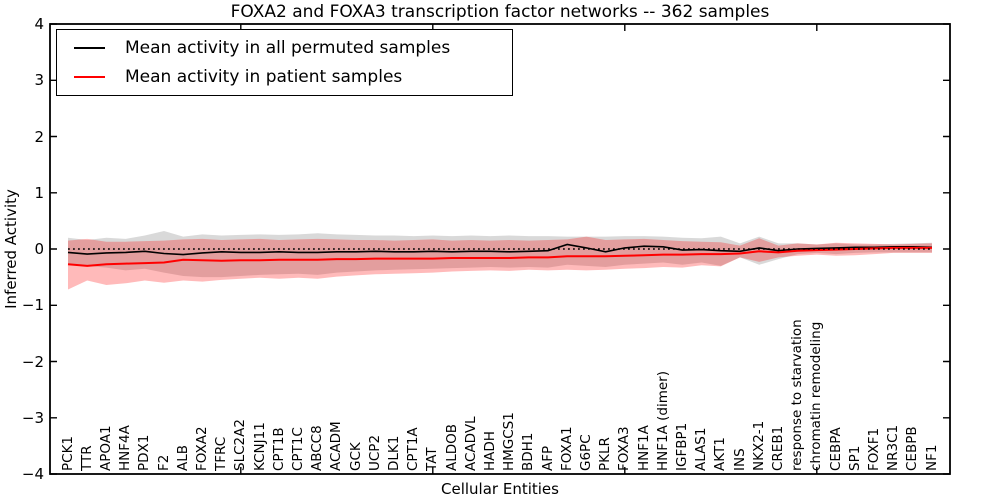 This screenshot has height=500, width=1000. Describe the element at coordinates (393, 453) in the screenshot. I see `x-tick-label: DLK1` at that location.